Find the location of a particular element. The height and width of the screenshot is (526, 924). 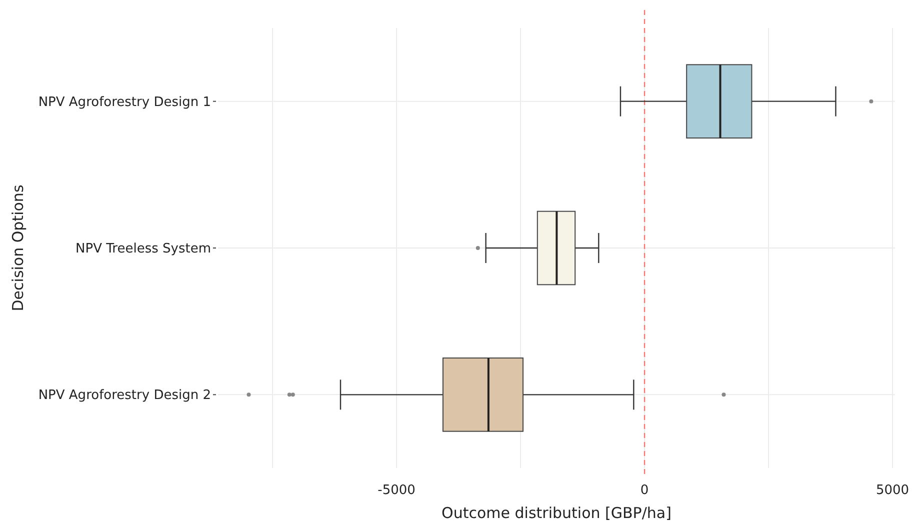

x-tick-label: 5000 is located at coordinates (893, 490).